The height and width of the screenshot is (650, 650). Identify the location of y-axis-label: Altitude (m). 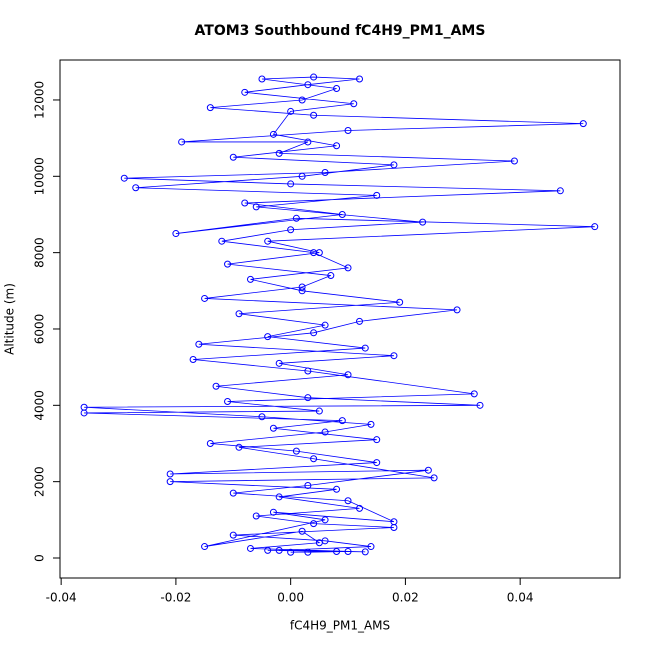
(10, 319).